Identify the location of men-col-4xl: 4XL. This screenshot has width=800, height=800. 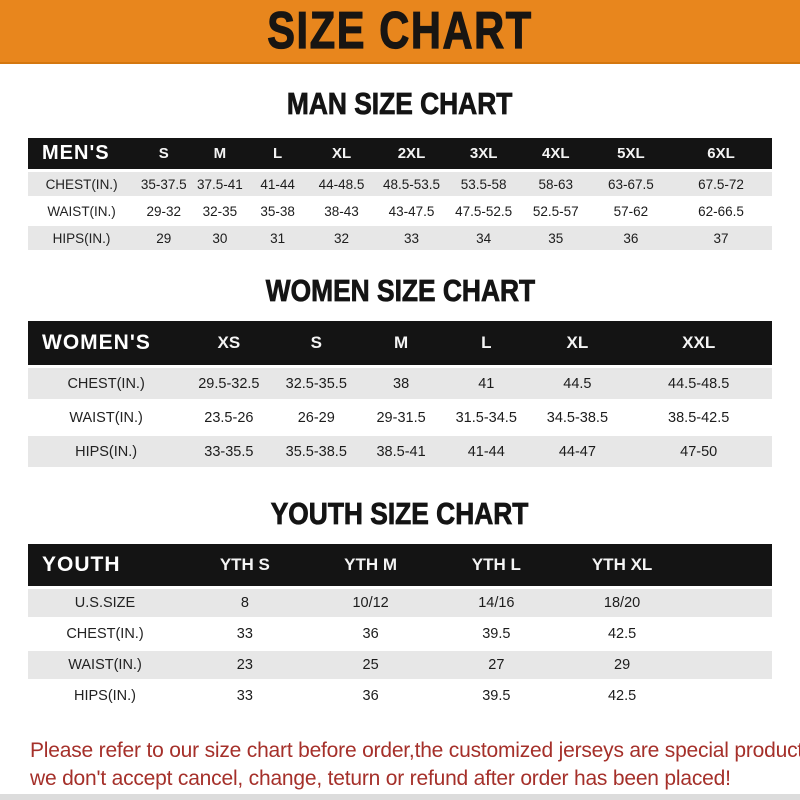
(555, 153).